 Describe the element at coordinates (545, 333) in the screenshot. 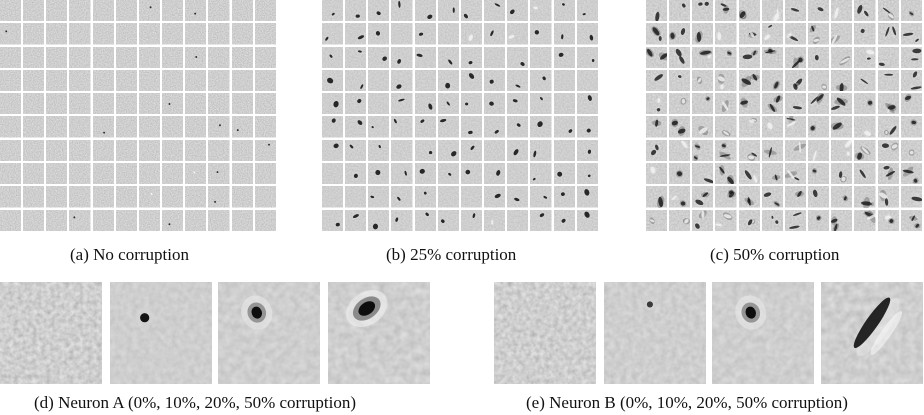

I see `neuron-b-0-panel` at that location.